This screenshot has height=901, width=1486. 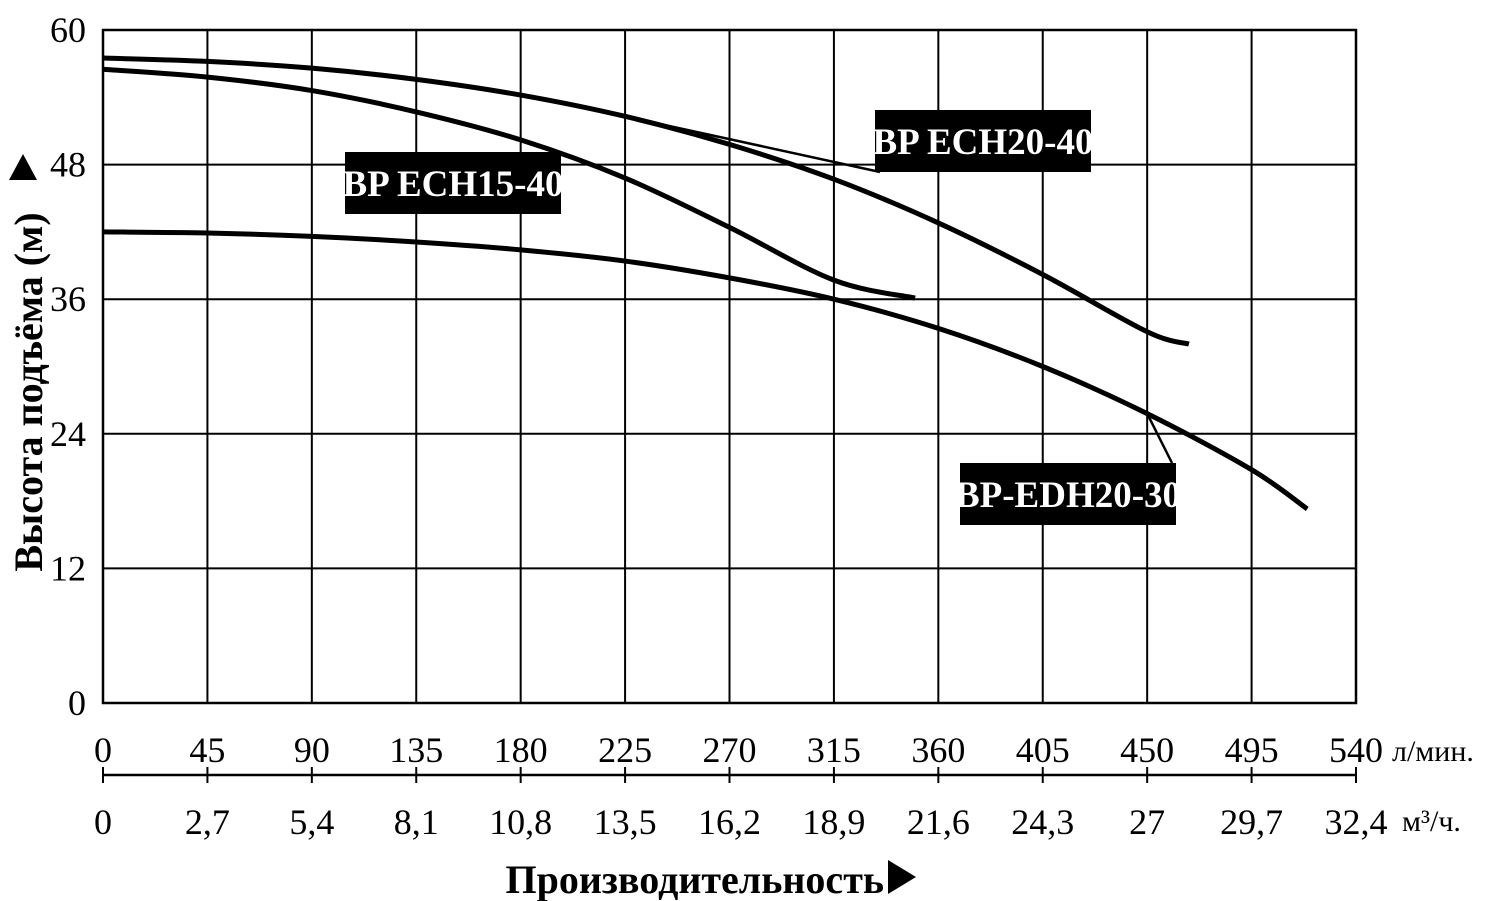 I want to click on y-tick-label: 60, so click(x=68, y=30).